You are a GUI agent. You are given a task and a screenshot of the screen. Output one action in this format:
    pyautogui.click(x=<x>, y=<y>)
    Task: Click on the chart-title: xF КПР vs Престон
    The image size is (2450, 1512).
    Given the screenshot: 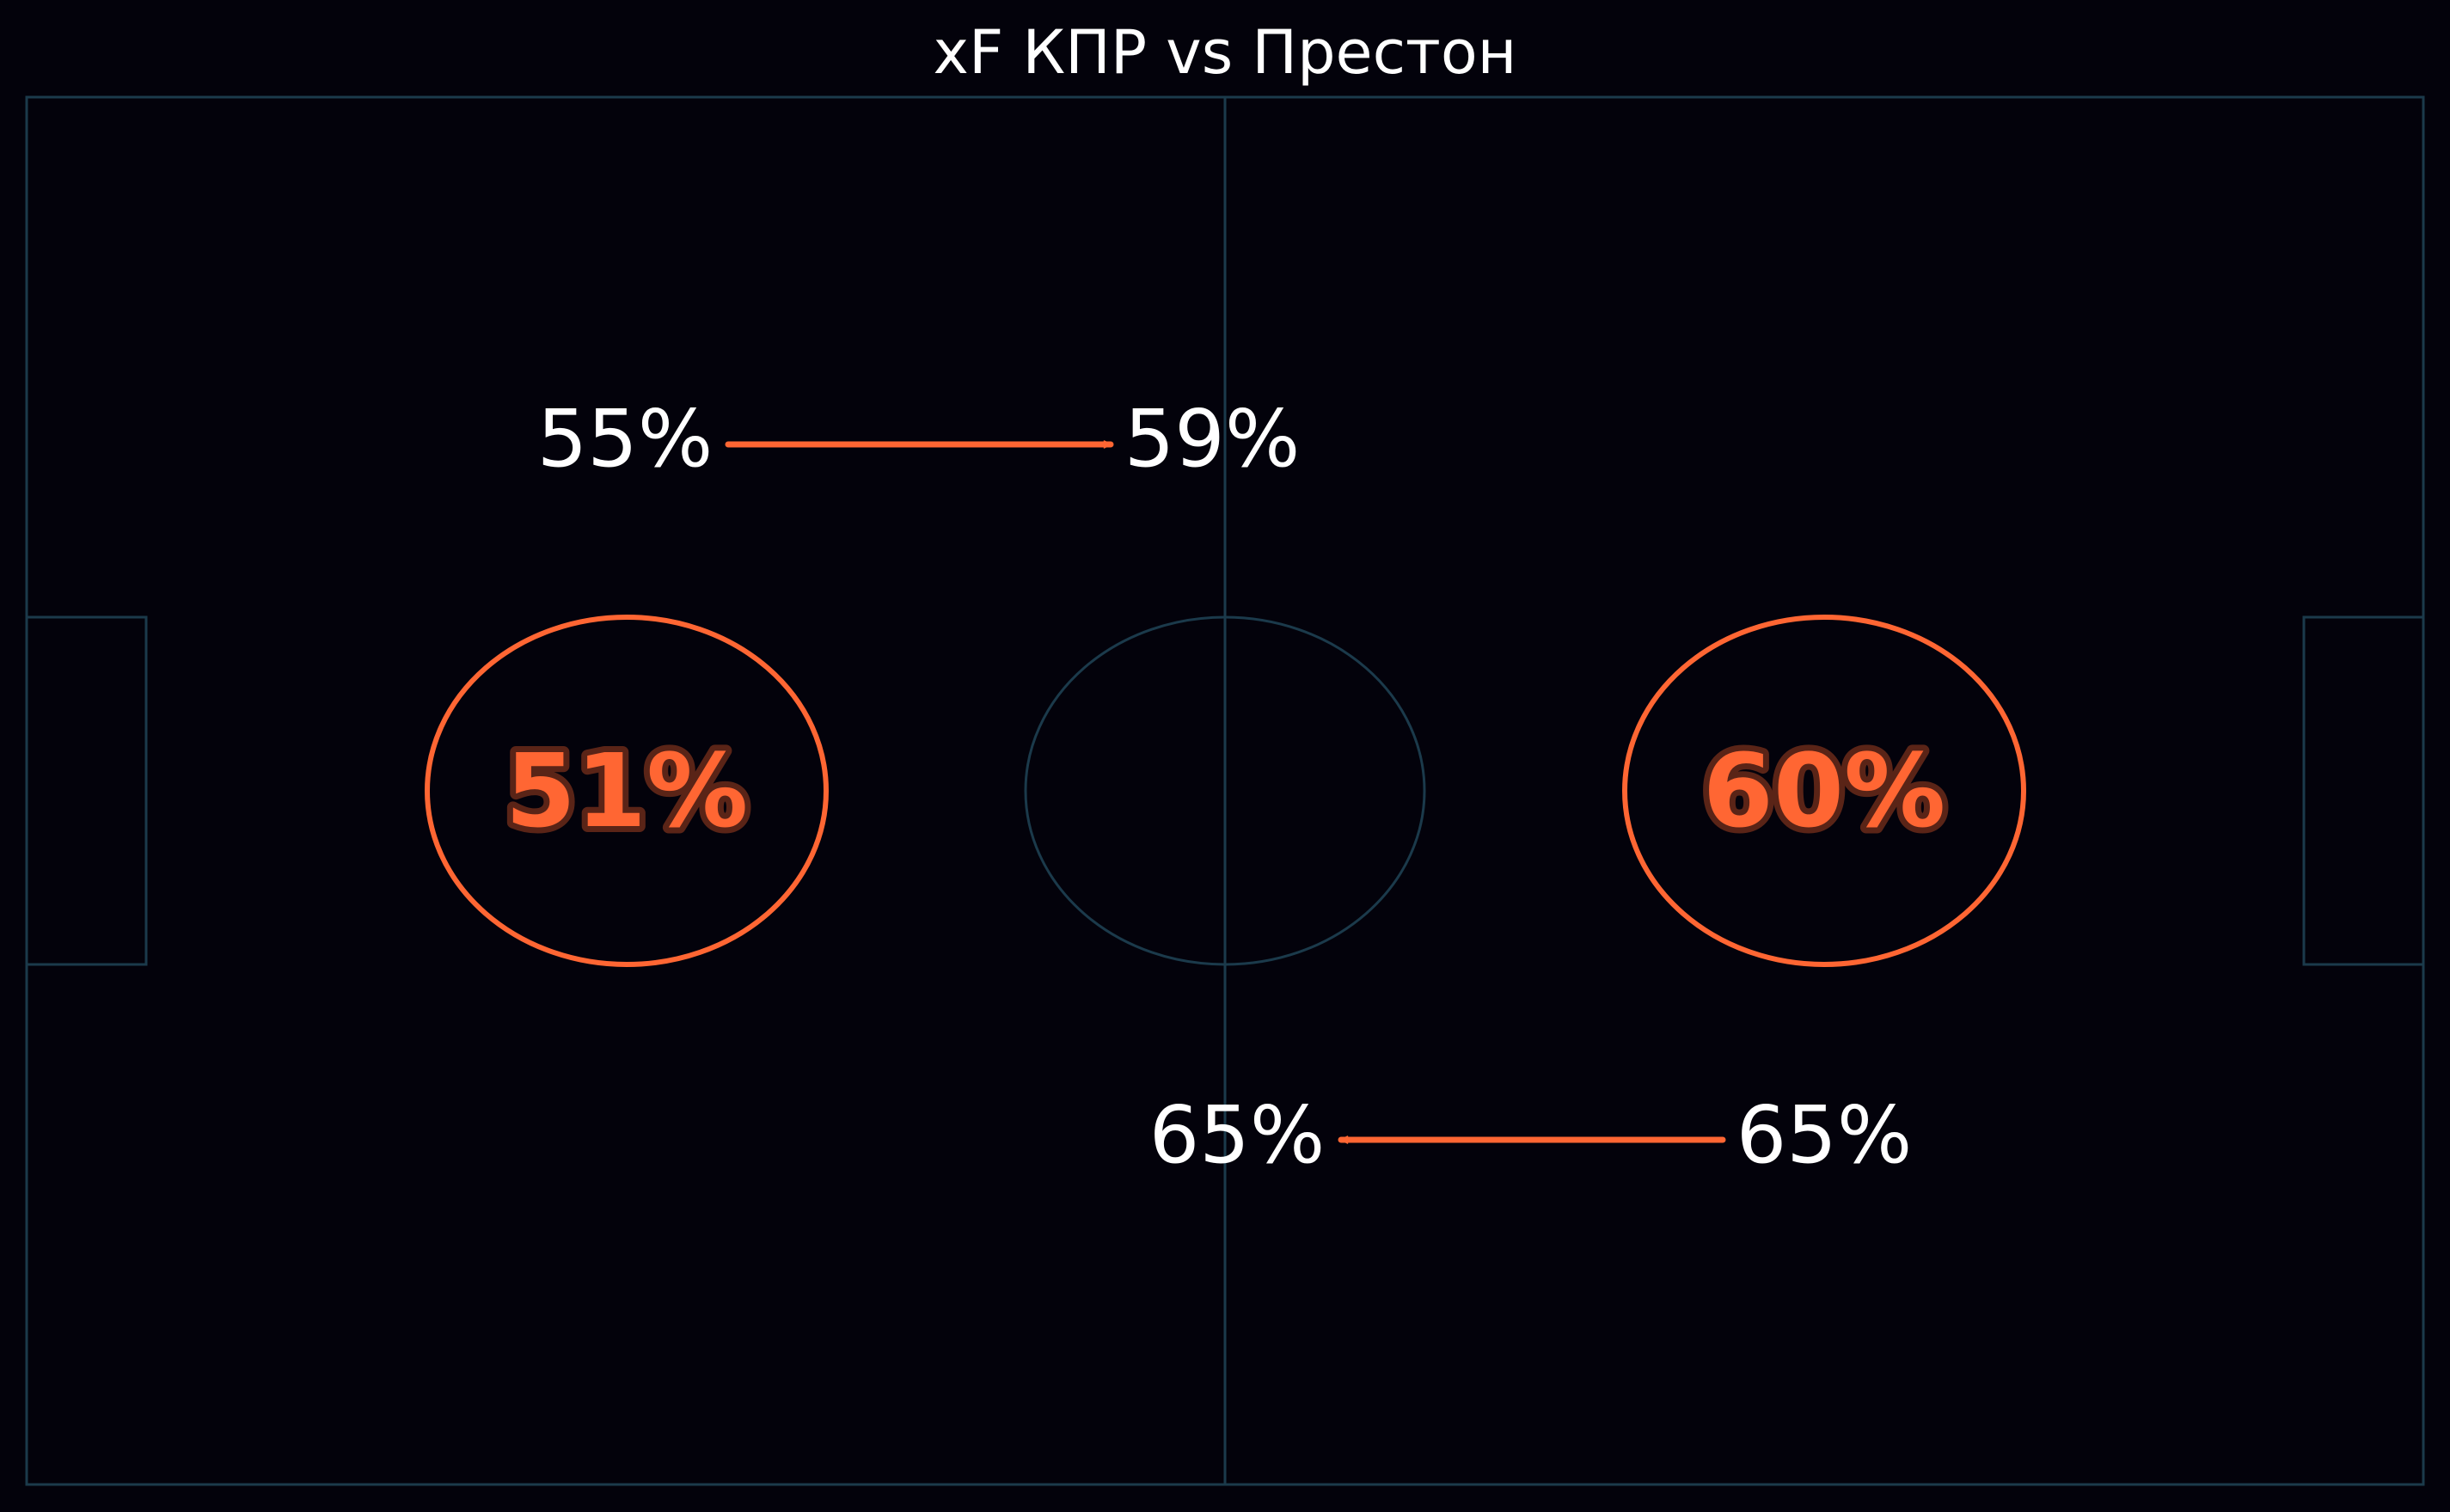 What is the action you would take?
    pyautogui.click(x=1225, y=53)
    